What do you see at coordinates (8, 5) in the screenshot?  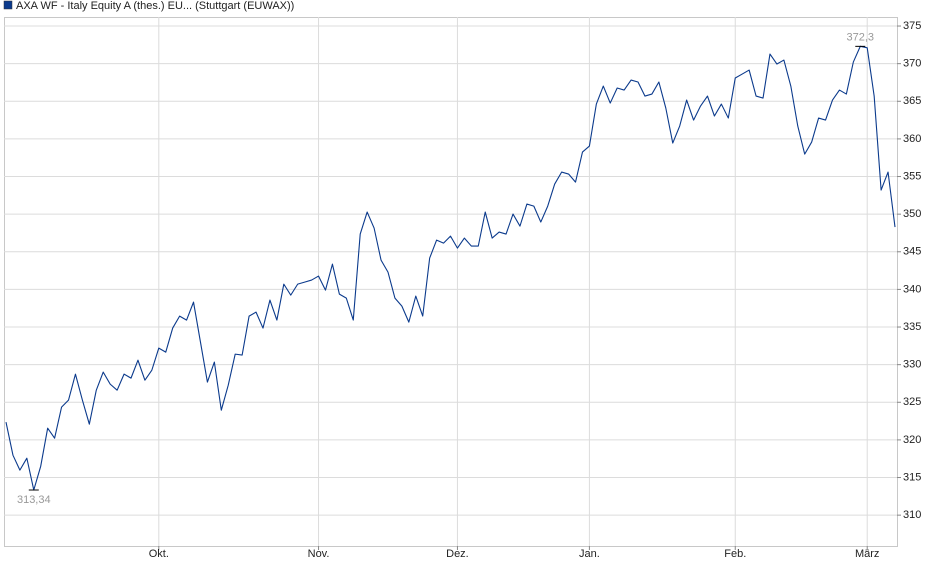 I see `legend-swatch` at bounding box center [8, 5].